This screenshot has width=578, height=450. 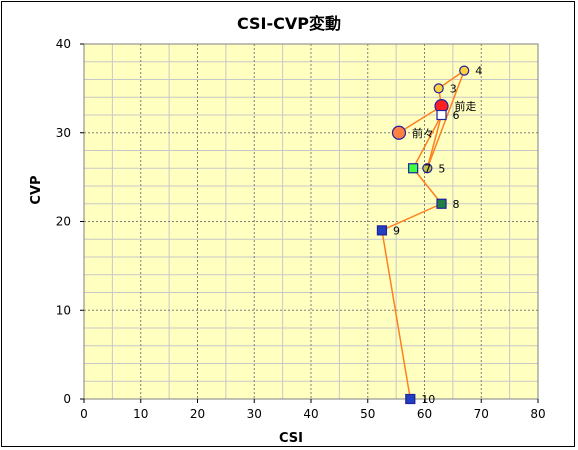 I want to click on x-tick-label: 10, so click(x=140, y=414).